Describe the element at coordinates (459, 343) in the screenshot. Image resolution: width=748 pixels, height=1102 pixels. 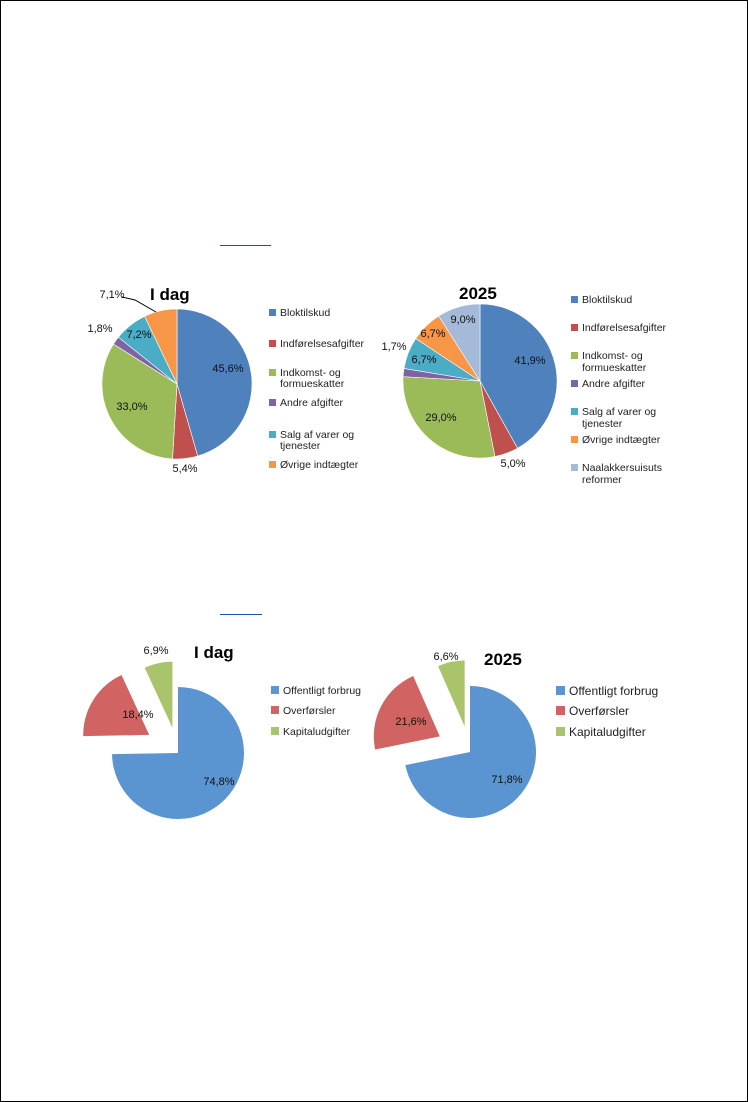
I see `pie-slice-naalakkersuisuts-reformer` at that location.